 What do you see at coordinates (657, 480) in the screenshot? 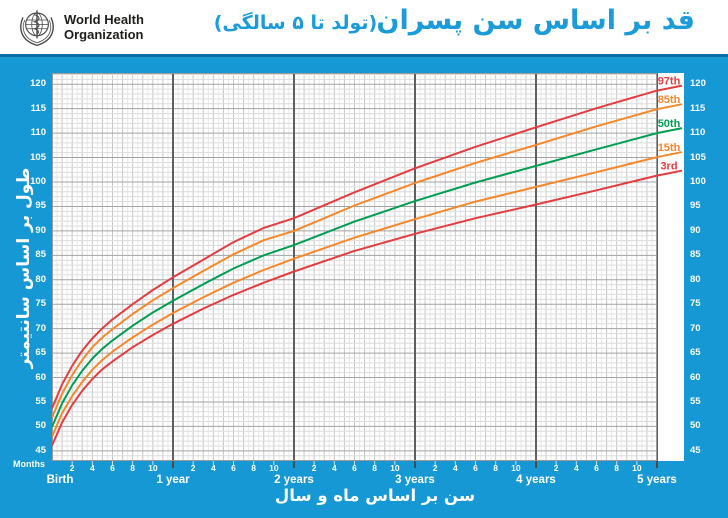
I see `year-label: 5 years` at bounding box center [657, 480].